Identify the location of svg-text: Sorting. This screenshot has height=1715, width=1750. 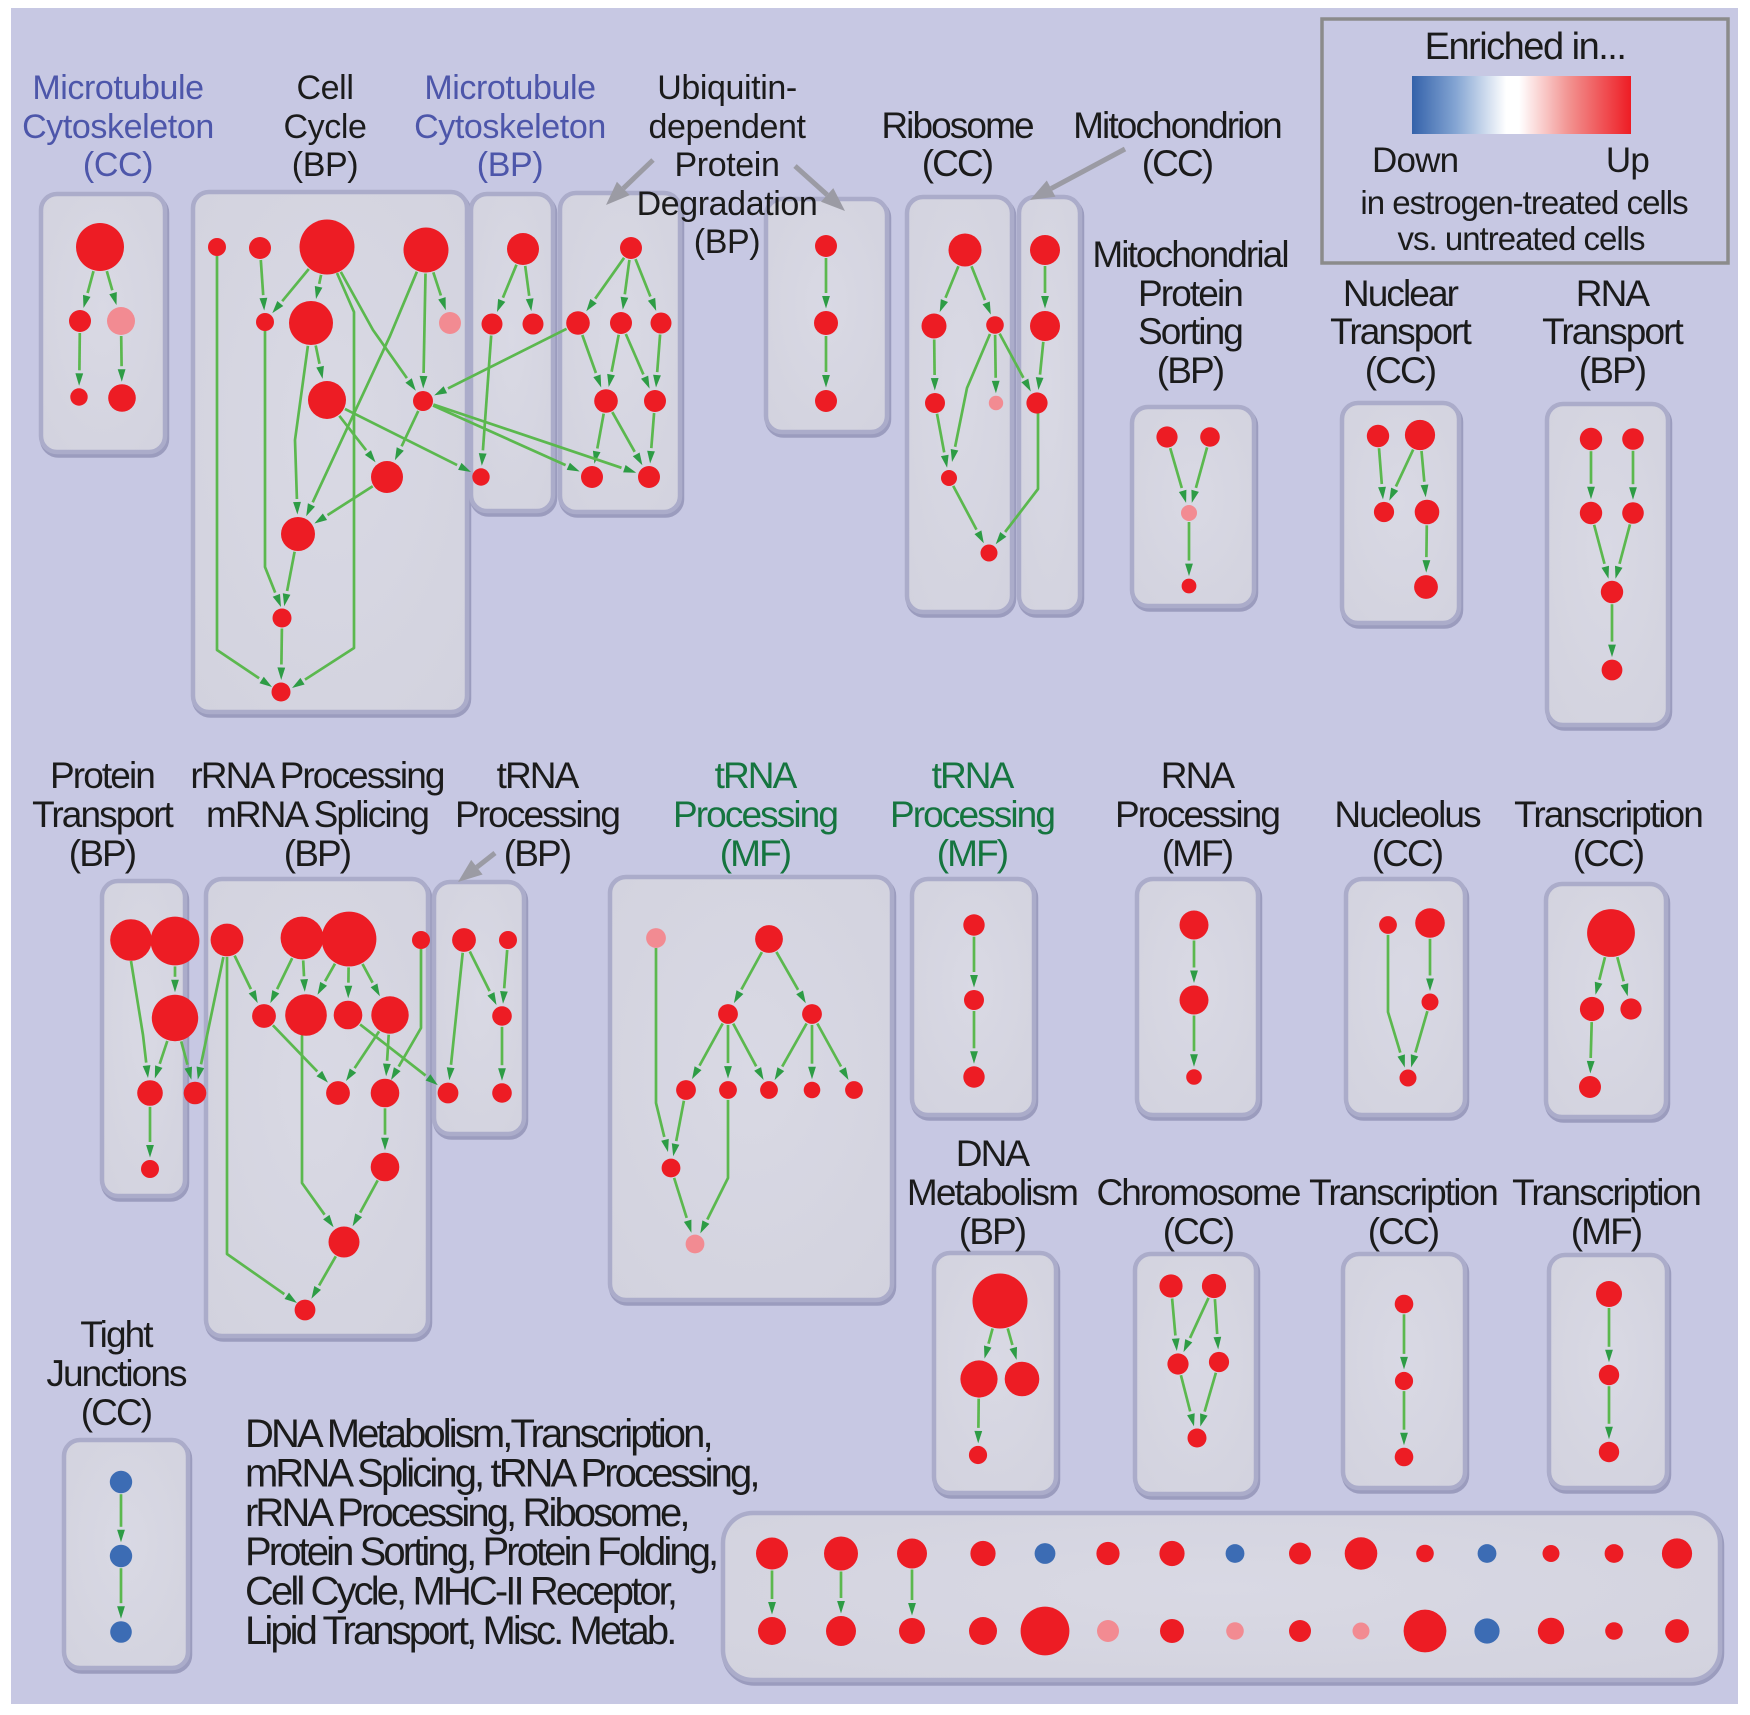
(1190, 331).